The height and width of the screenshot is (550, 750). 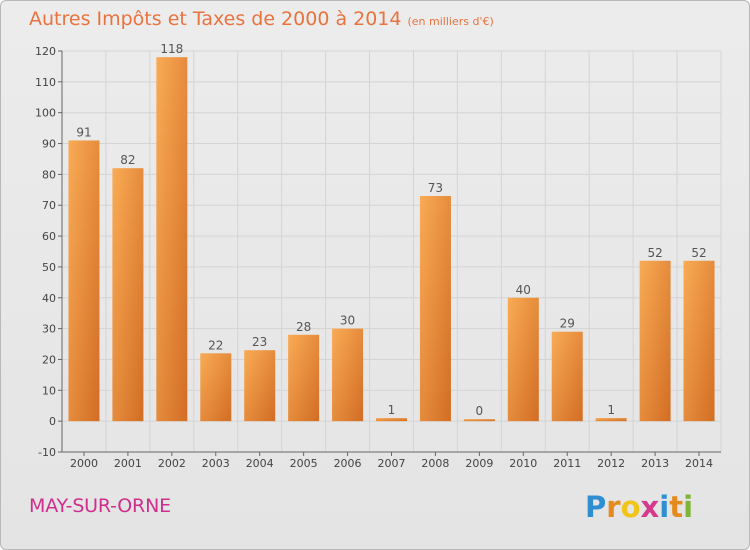 What do you see at coordinates (84, 463) in the screenshot?
I see `x-tick-label: 2000` at bounding box center [84, 463].